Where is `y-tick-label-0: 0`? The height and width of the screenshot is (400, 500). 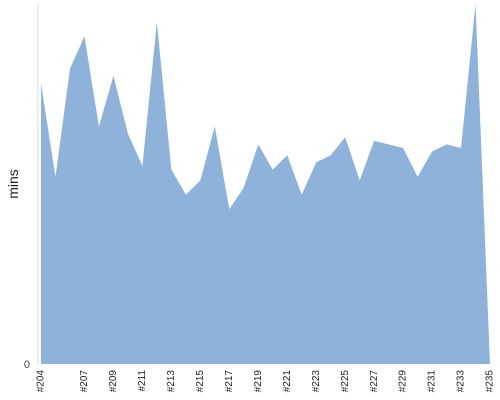
y-tick-label-0: 0 is located at coordinates (27, 365).